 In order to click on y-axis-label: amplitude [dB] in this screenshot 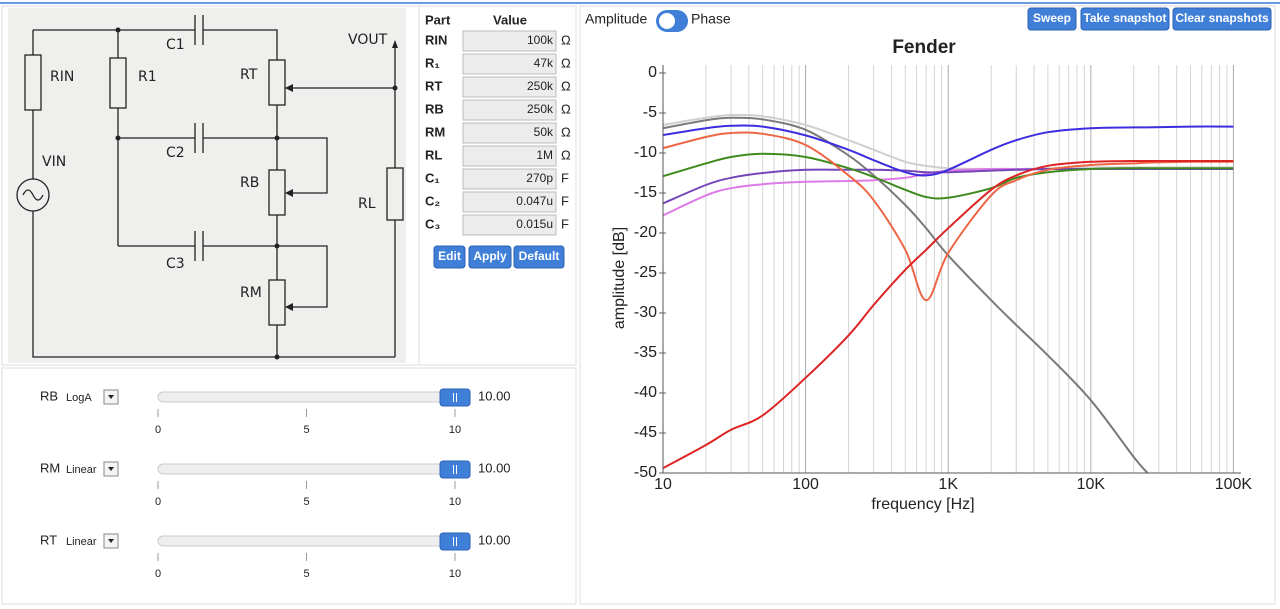, I will do `click(619, 278)`.